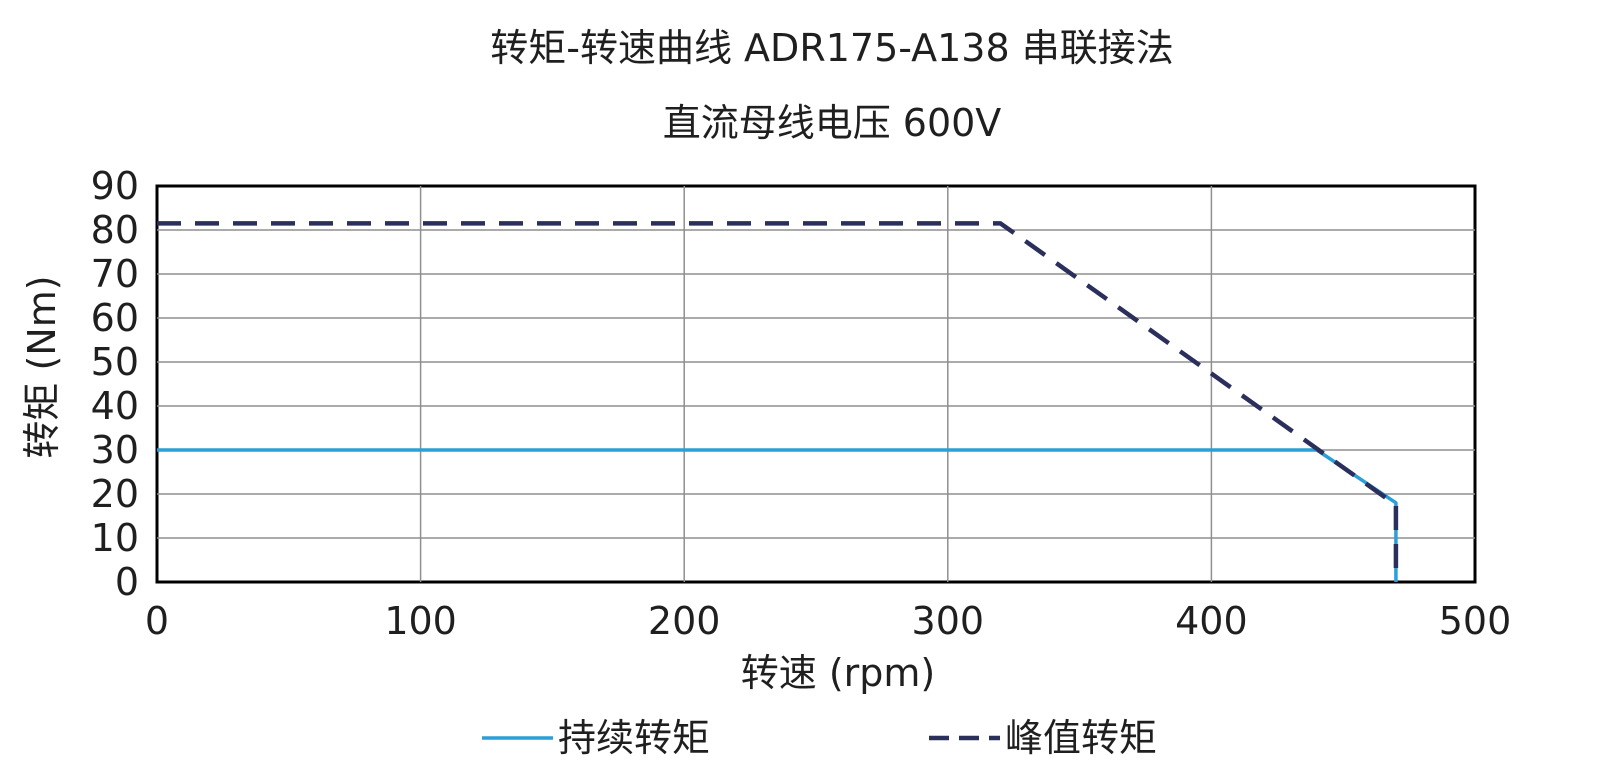 This screenshot has width=1599, height=779. What do you see at coordinates (115, 230) in the screenshot?
I see `y-tick-label-80: 80` at bounding box center [115, 230].